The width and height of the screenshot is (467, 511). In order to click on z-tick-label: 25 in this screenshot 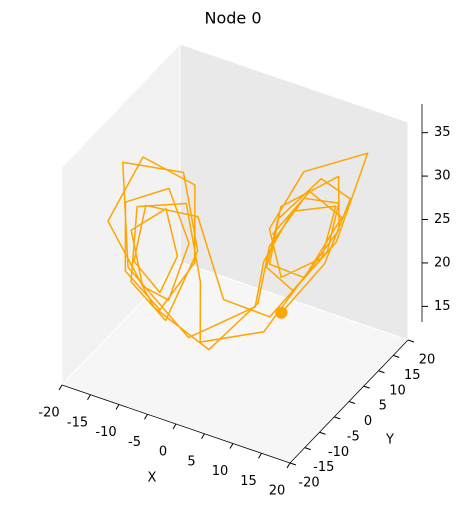, I will do `click(442, 219)`.